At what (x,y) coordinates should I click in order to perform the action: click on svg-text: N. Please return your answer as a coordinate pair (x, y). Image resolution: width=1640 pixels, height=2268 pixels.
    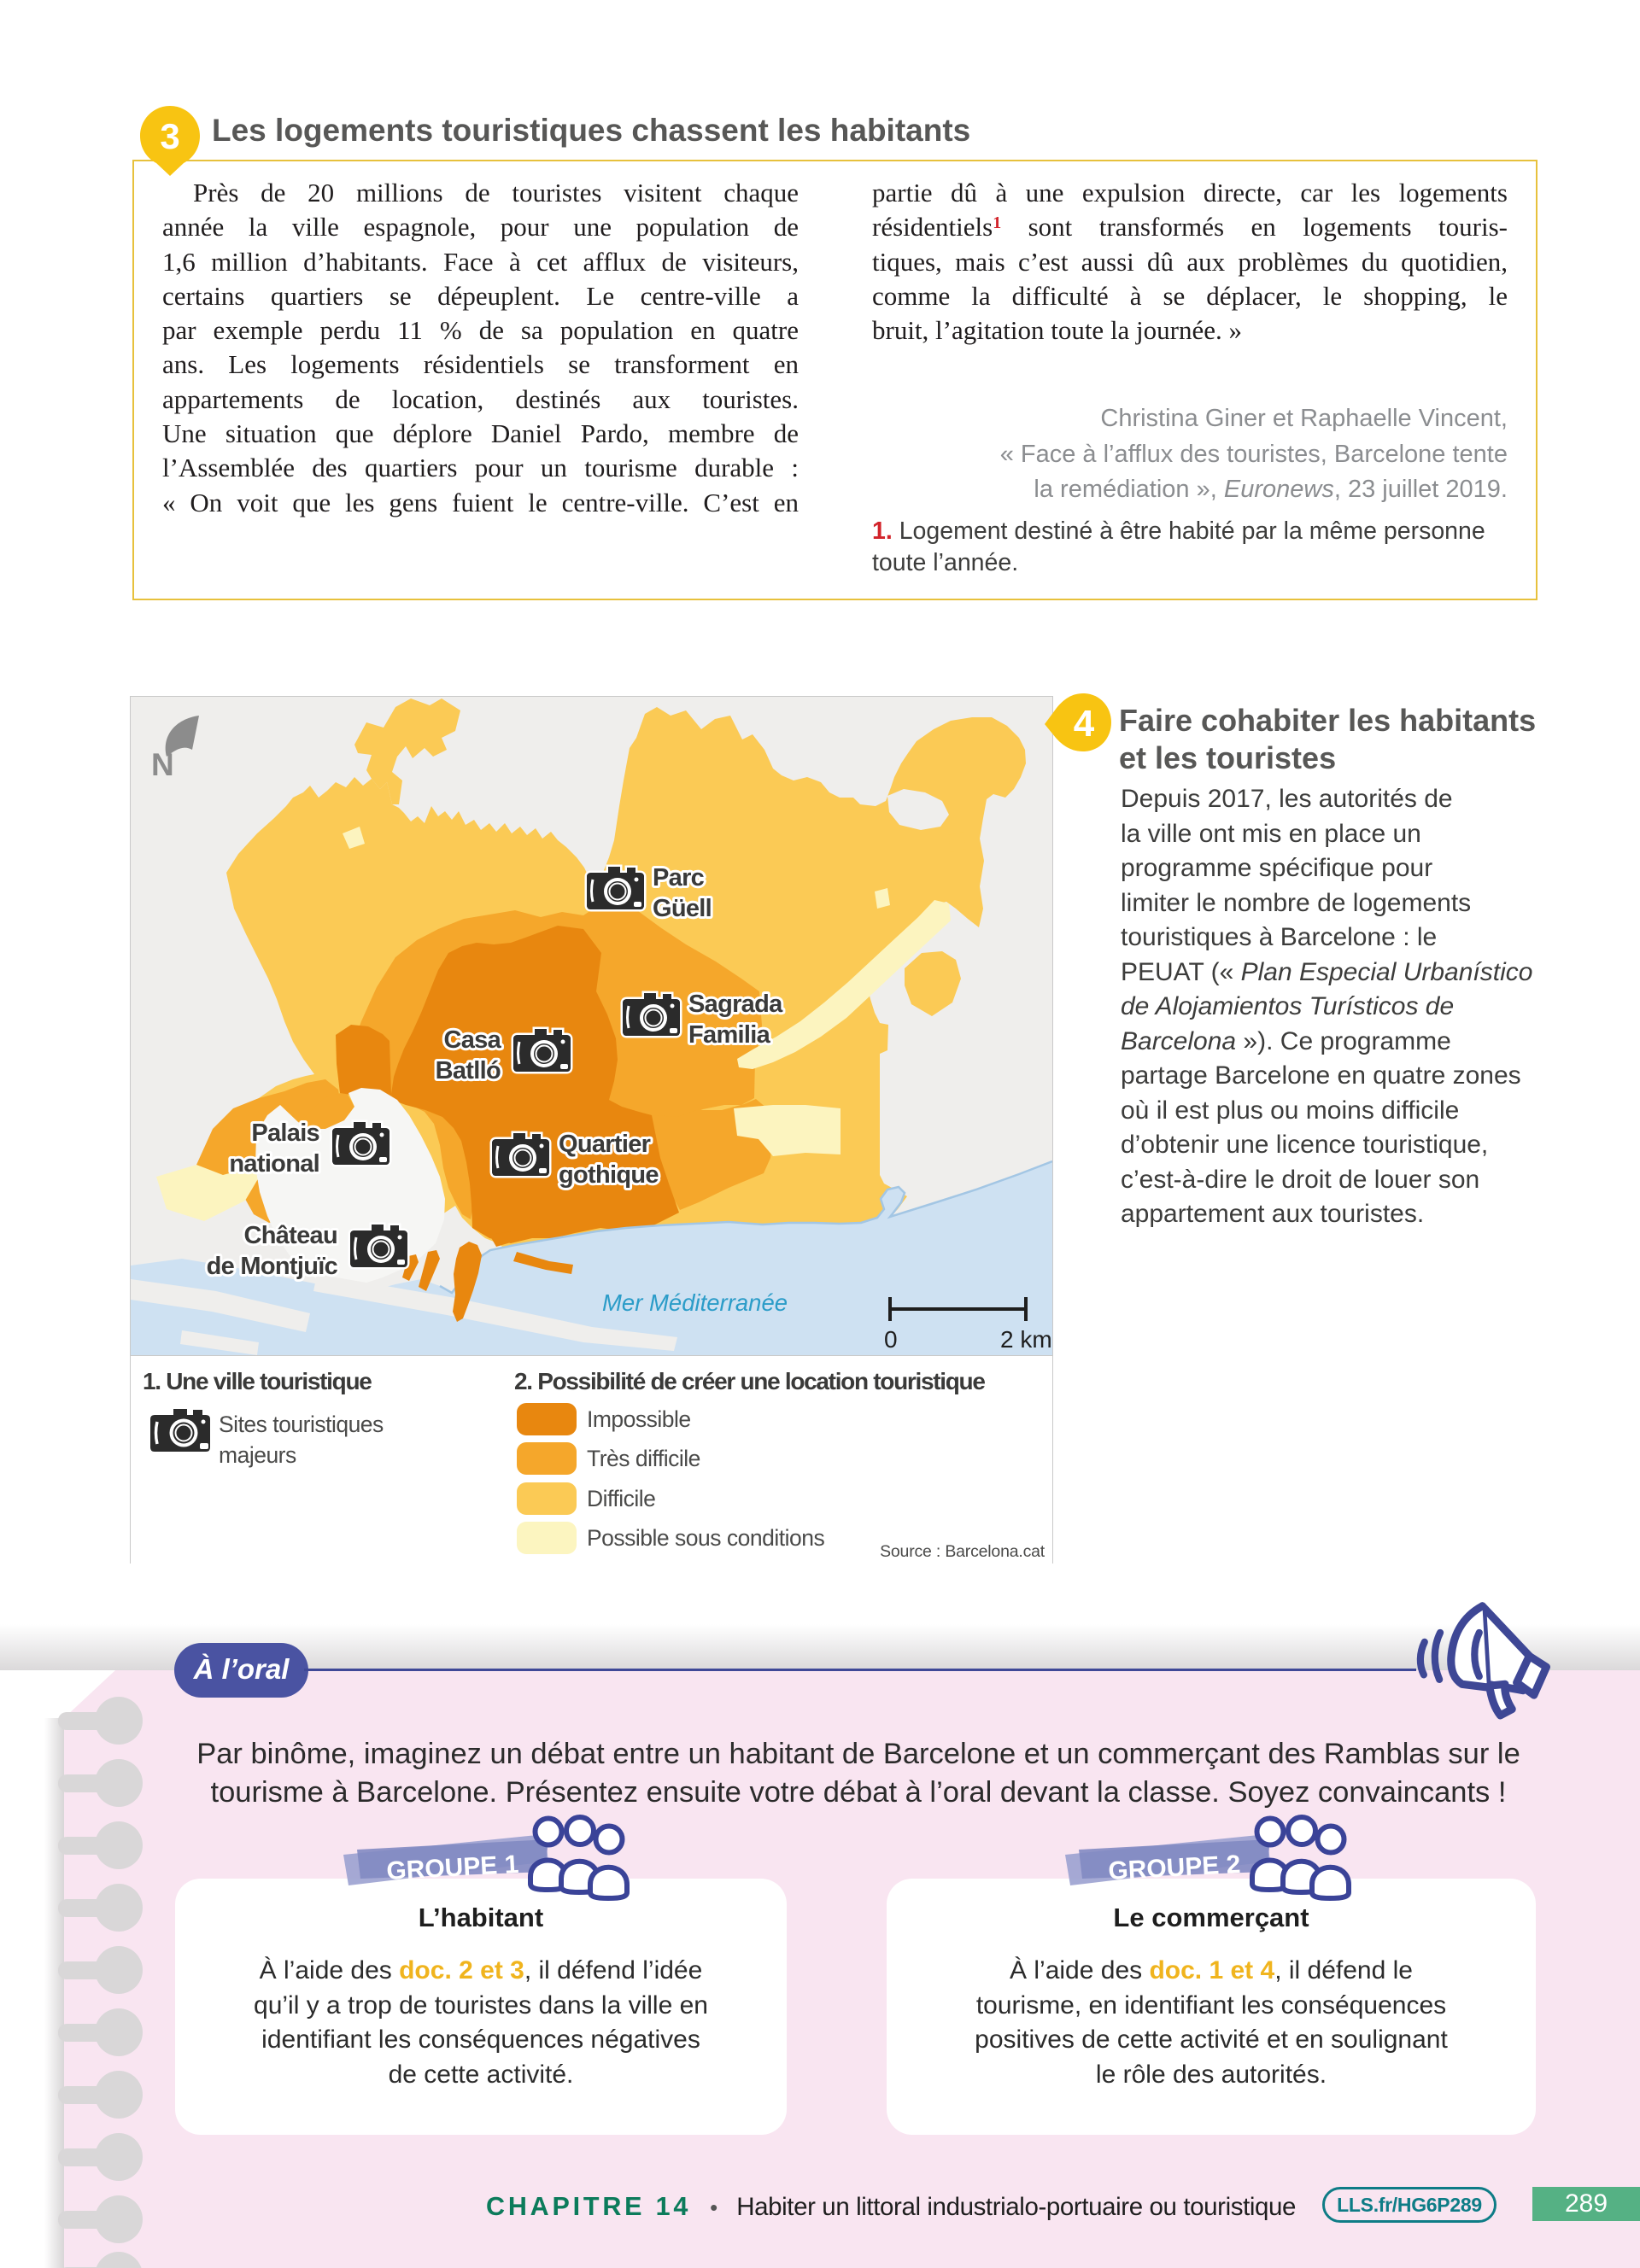
    Looking at the image, I should click on (162, 764).